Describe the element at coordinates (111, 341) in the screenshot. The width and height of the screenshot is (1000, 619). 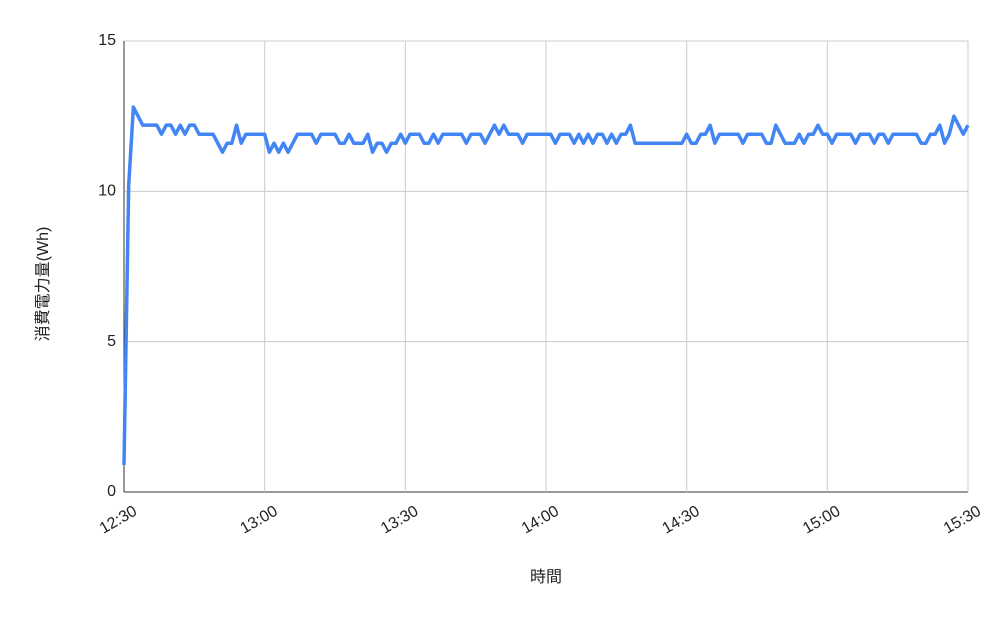
I see `y-tick-label: 5` at that location.